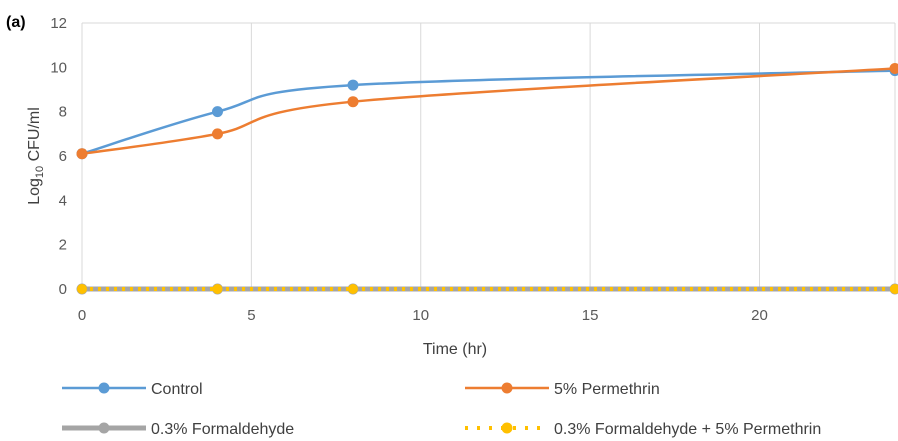 The image size is (898, 441). Describe the element at coordinates (63, 200) in the screenshot. I see `y-tick-label: 4` at that location.